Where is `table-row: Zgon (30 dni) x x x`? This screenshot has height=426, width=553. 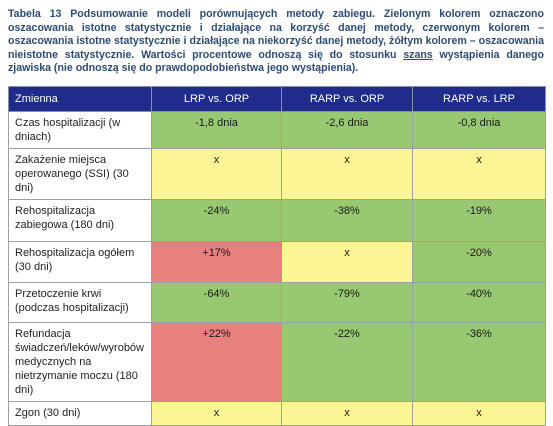 table-row: Zgon (30 dni) x x x is located at coordinates (277, 413).